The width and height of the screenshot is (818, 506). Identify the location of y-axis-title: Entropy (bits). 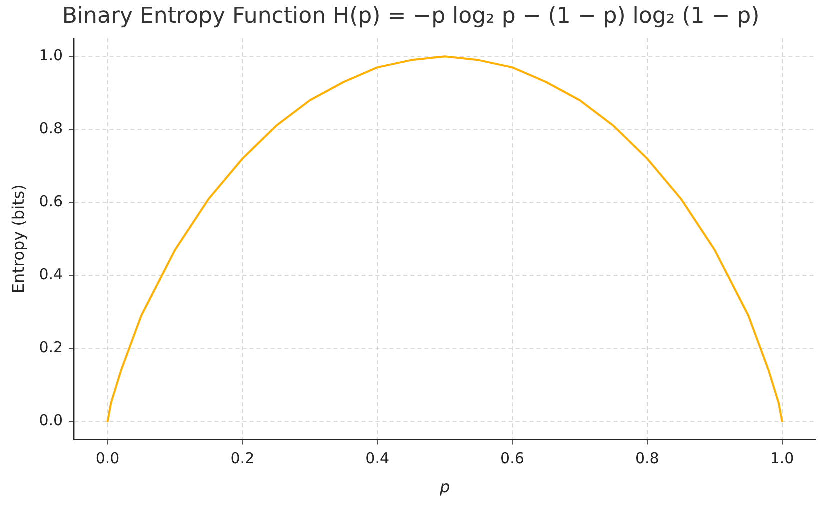
(18, 239).